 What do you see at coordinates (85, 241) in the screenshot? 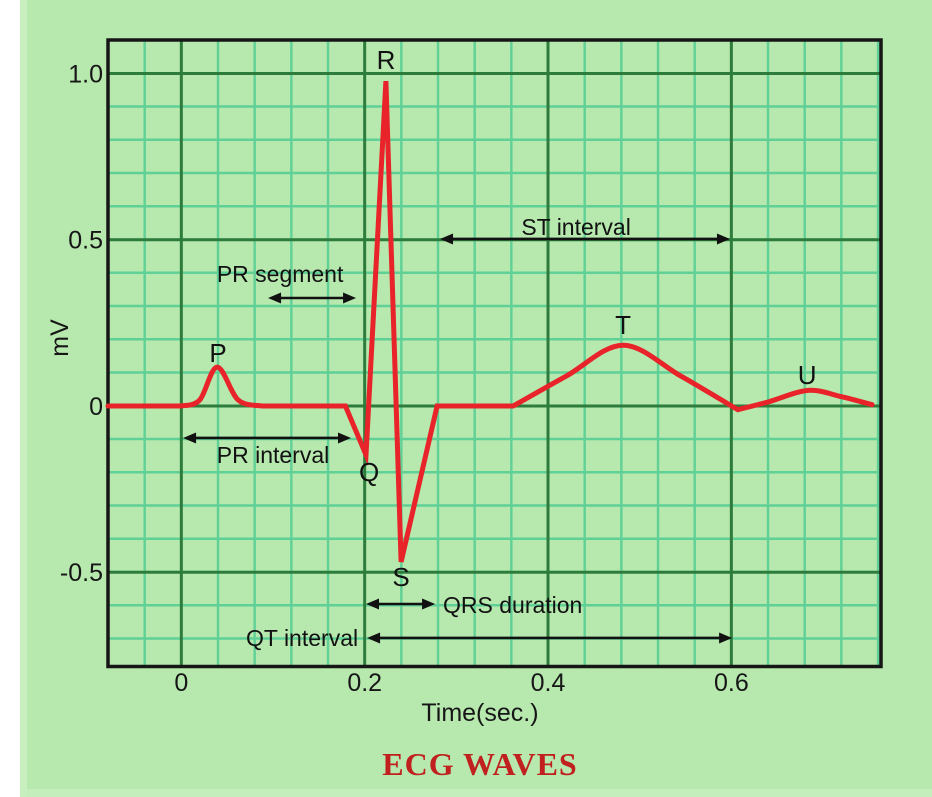
I see `y-tick-0.5: 0.5` at bounding box center [85, 241].